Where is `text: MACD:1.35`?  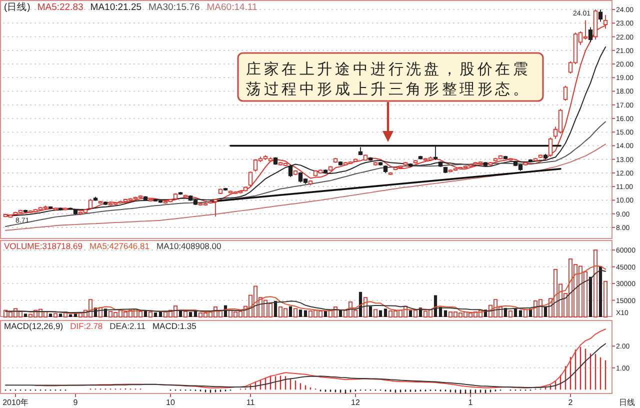
text: MACD:1.35 is located at coordinates (174, 326).